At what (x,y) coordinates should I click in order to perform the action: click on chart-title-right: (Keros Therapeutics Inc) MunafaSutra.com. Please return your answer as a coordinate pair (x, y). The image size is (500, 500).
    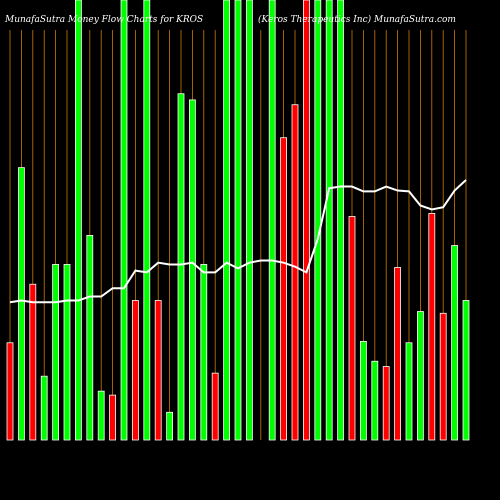
    Looking at the image, I should click on (357, 19).